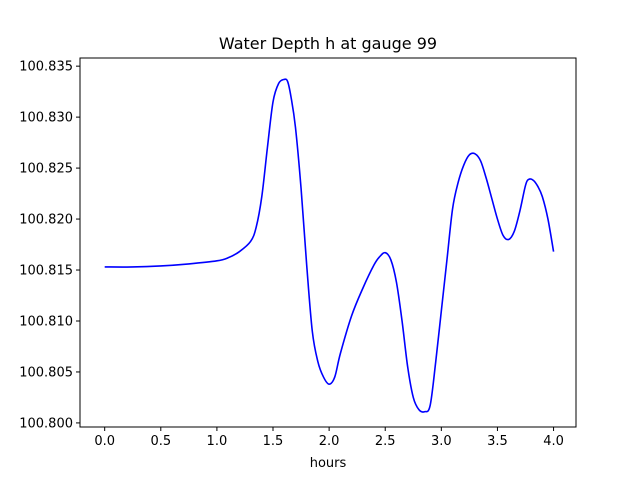  I want to click on x-tick-label: 1.0, so click(217, 441).